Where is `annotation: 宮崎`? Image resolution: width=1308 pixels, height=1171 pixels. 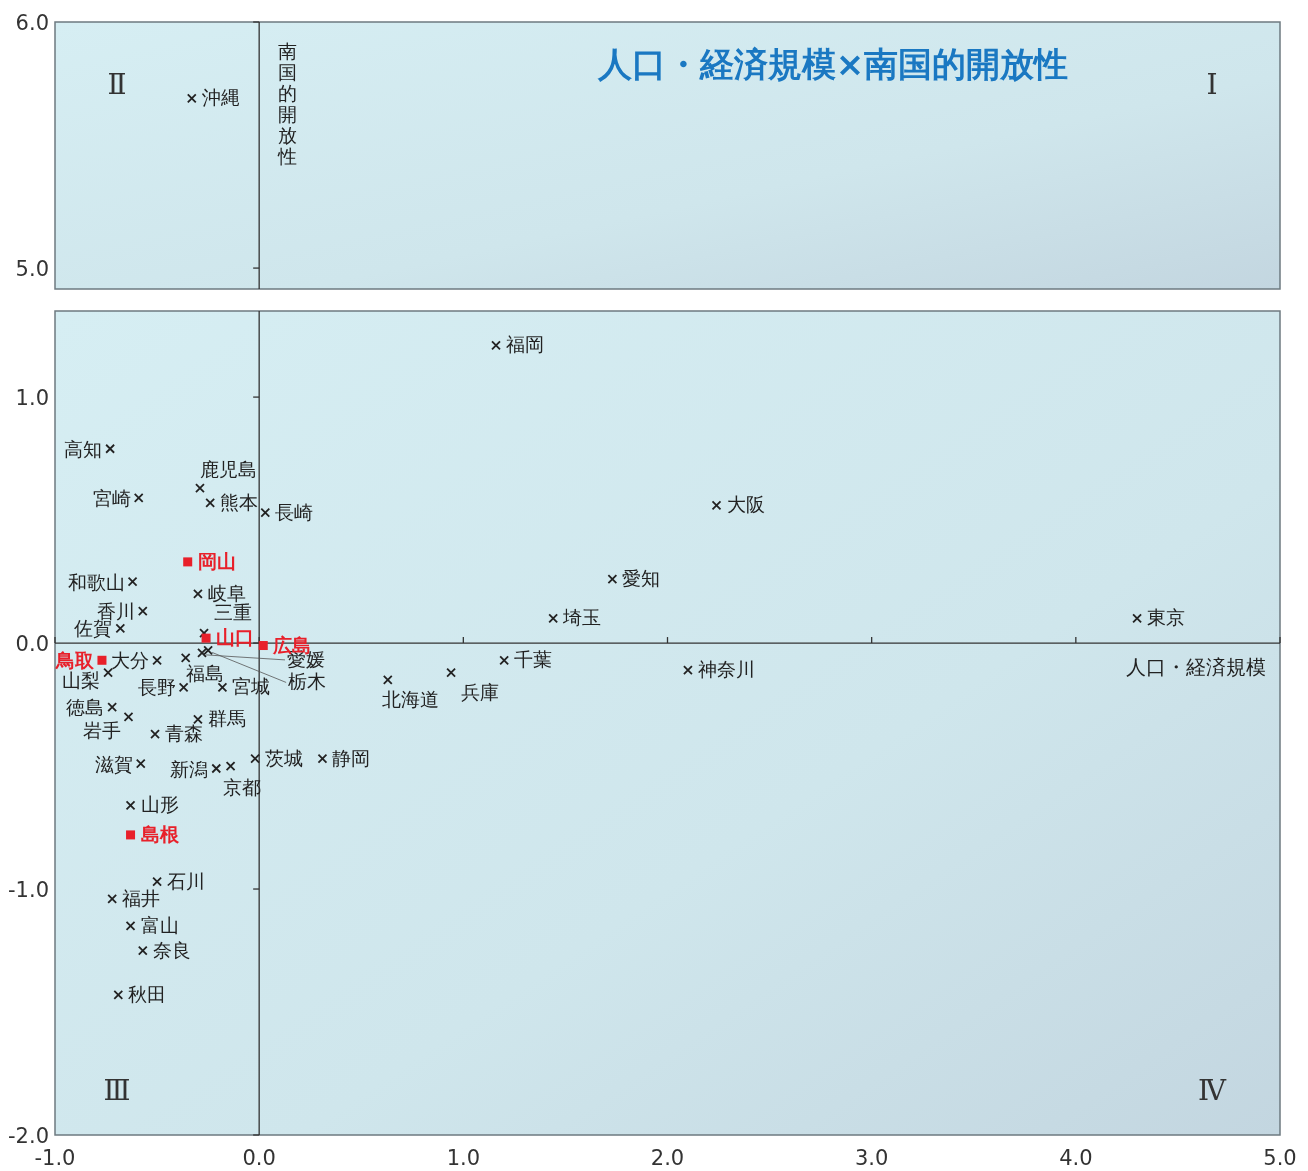
annotation: 宮崎 is located at coordinates (111, 497).